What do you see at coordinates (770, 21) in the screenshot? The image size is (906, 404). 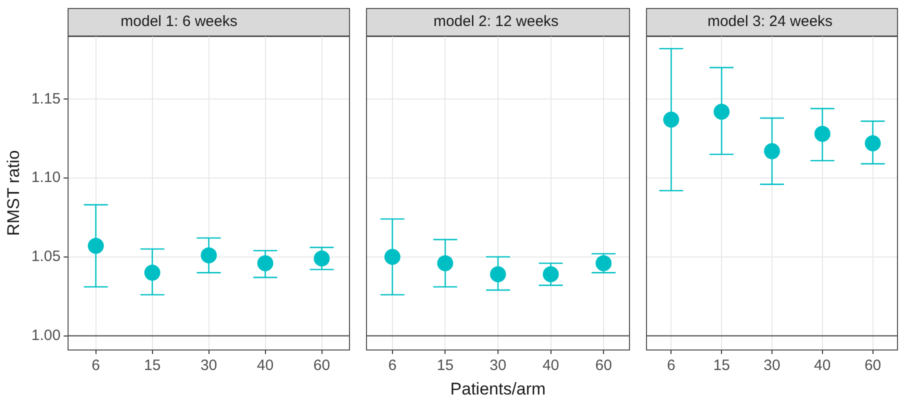 I see `chart-title: model 3: 24 weeks` at bounding box center [770, 21].